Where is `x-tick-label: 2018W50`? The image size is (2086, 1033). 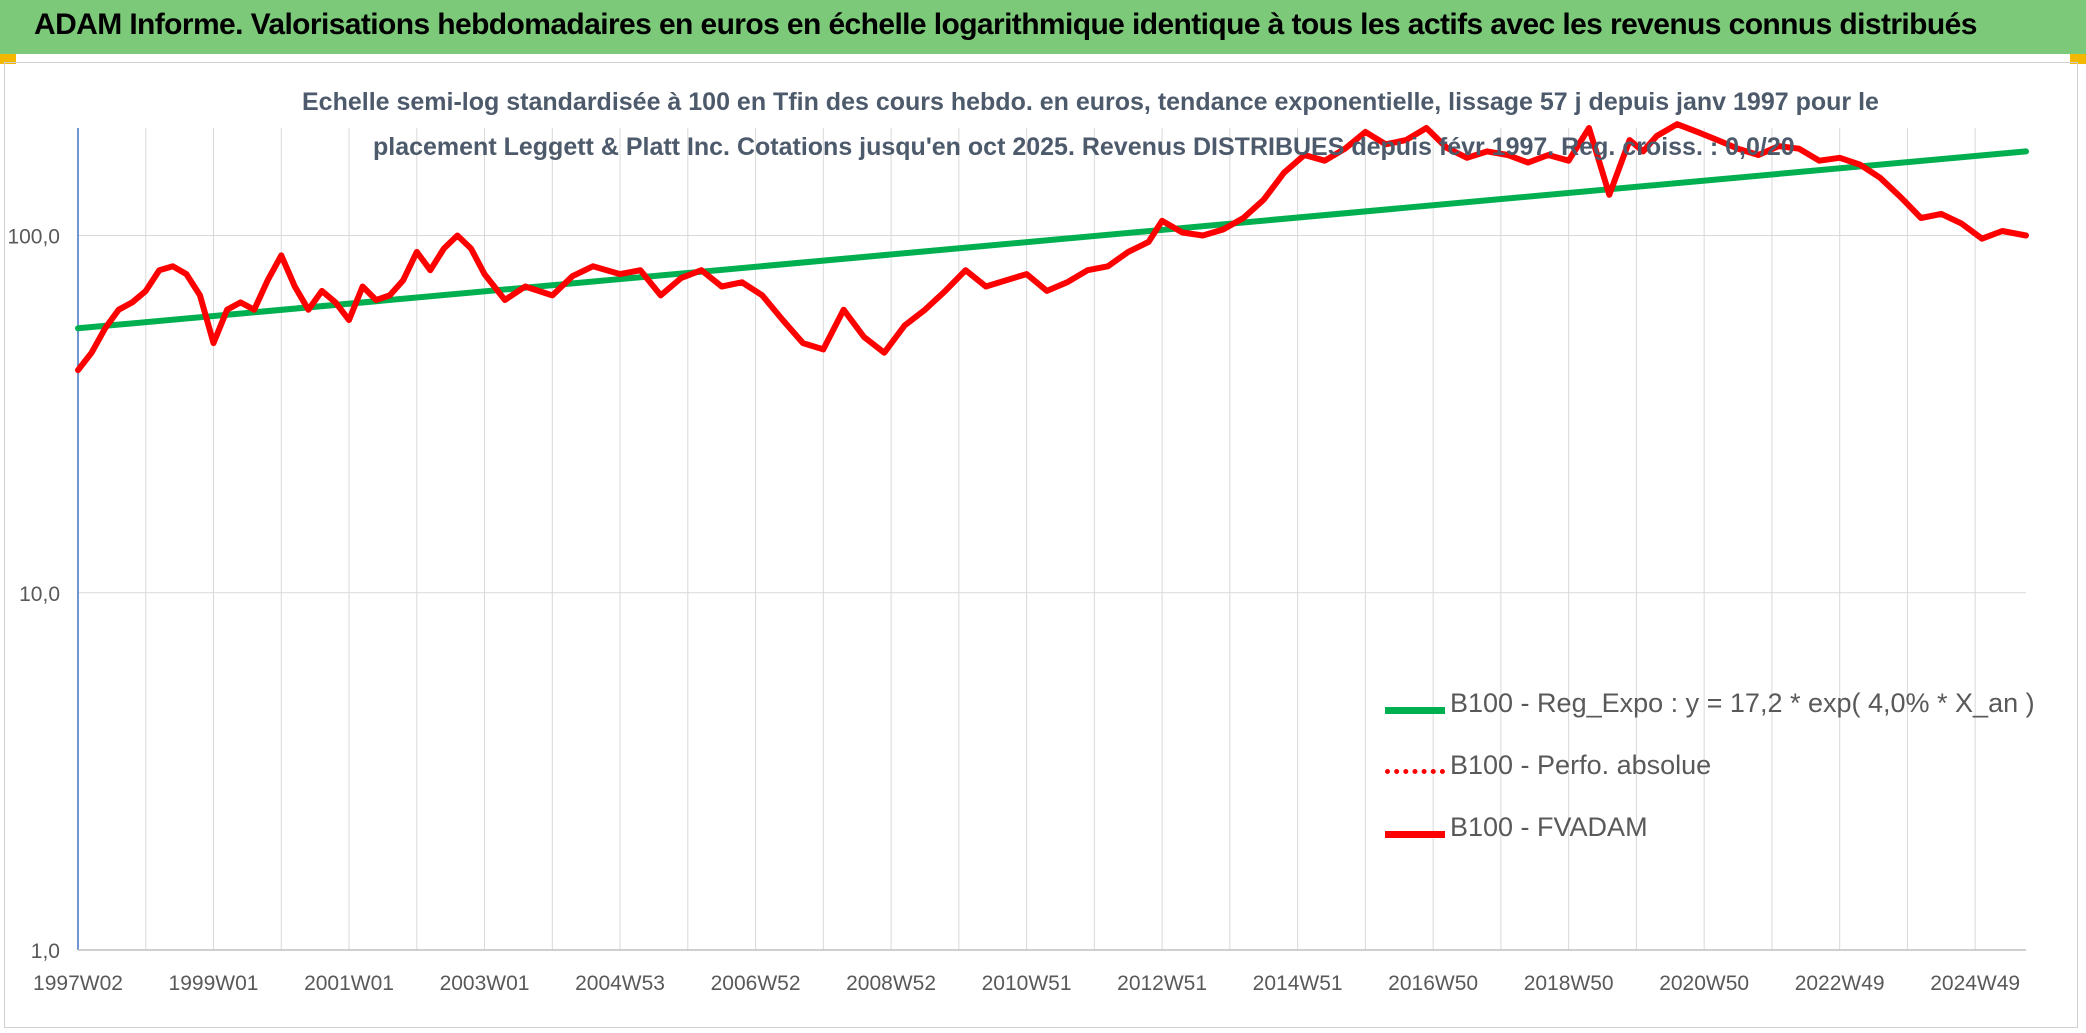 x-tick-label: 2018W50 is located at coordinates (1569, 983).